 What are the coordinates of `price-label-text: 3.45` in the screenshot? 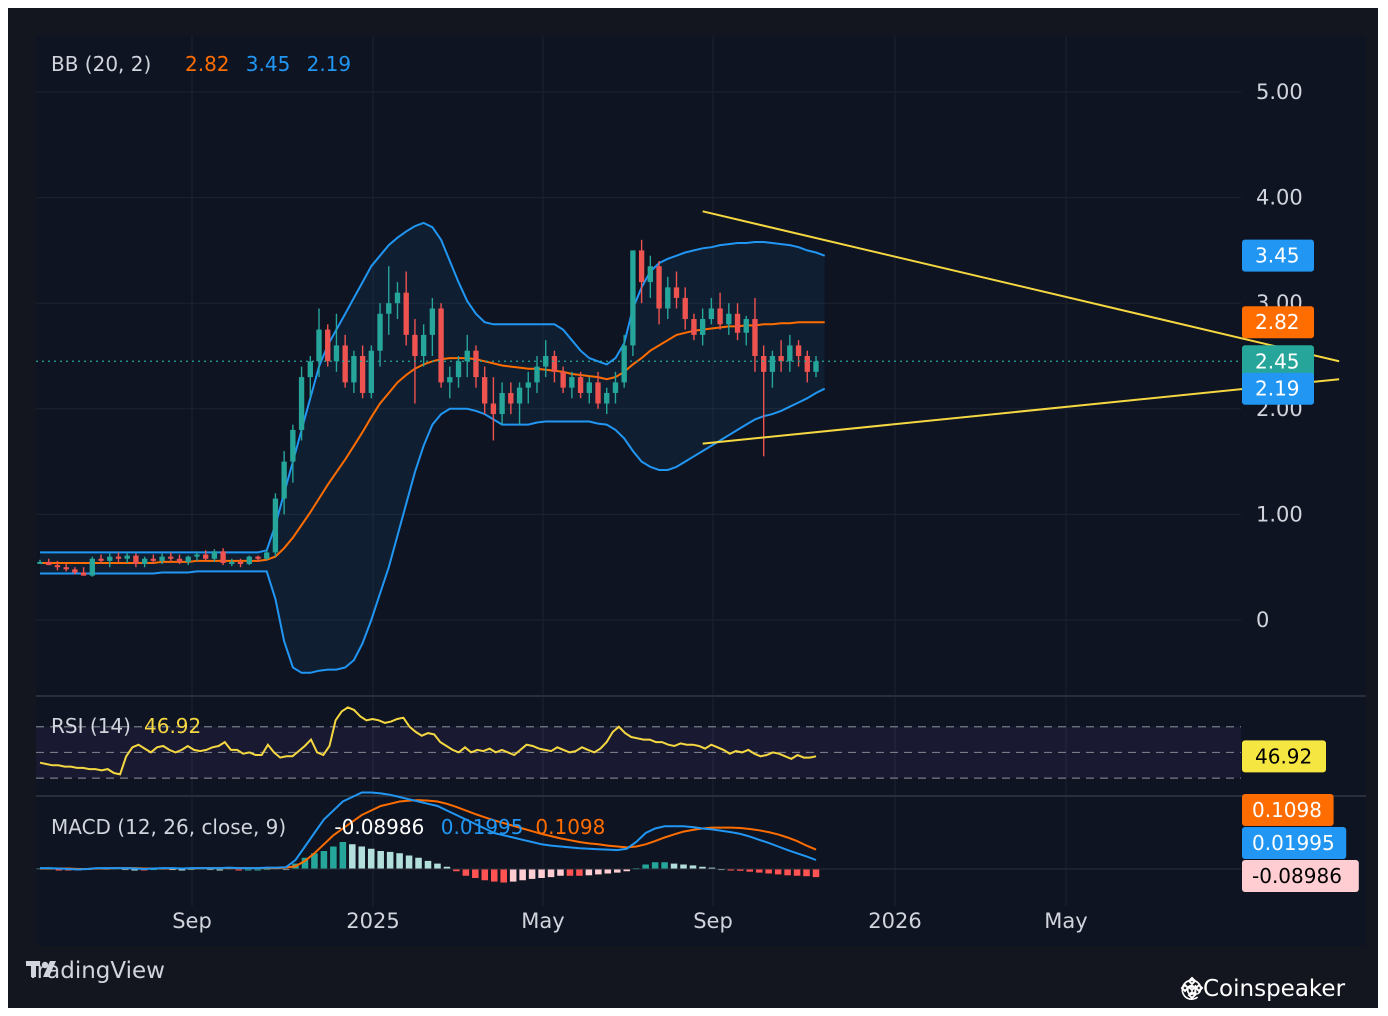 It's located at (1277, 256).